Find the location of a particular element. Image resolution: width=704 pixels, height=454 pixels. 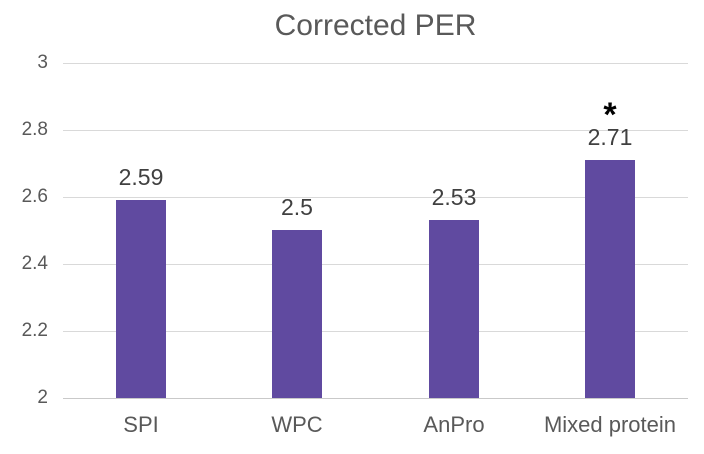

data-label: 2.53 is located at coordinates (454, 197).